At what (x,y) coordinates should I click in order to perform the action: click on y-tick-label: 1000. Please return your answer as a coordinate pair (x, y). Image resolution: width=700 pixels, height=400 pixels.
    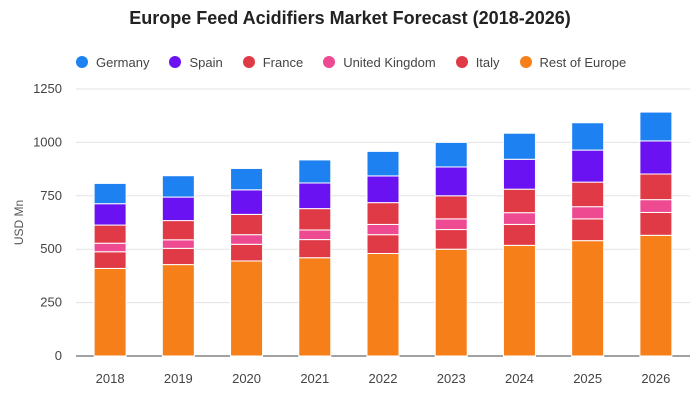
    Looking at the image, I should click on (47, 141).